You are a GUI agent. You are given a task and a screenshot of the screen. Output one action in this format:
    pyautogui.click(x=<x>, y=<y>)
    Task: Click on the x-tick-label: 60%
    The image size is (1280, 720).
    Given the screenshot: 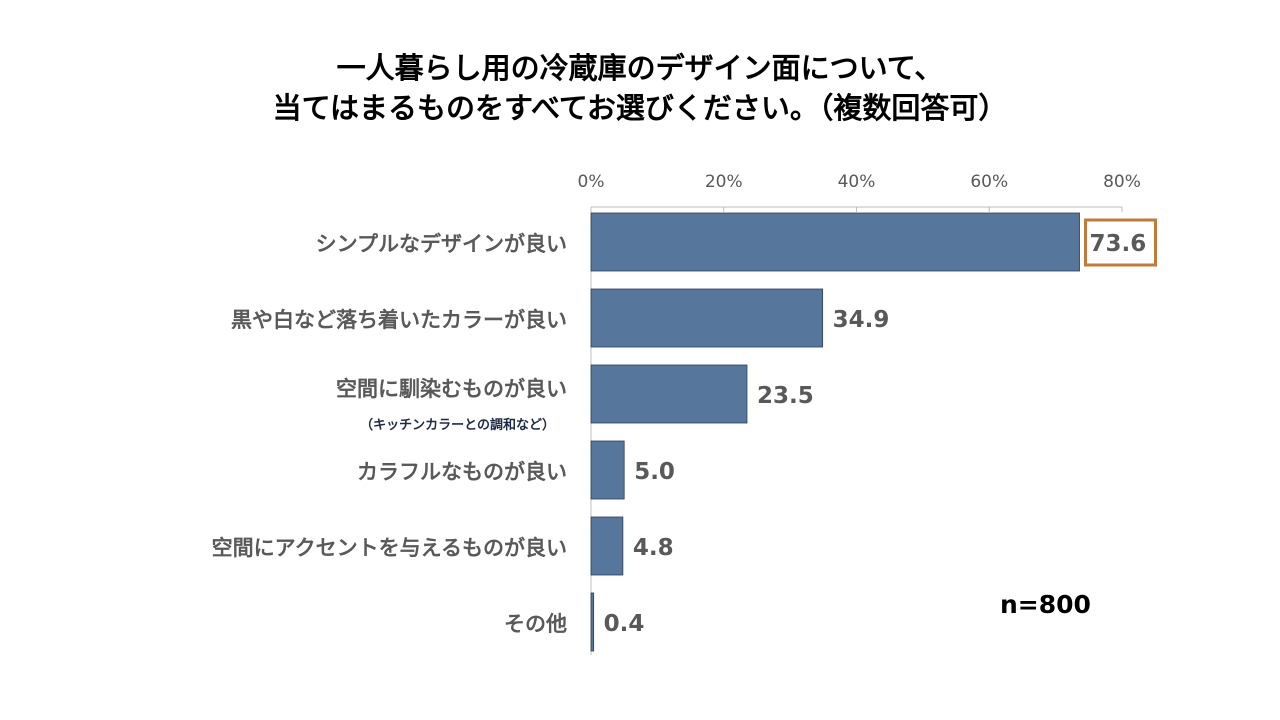 What is the action you would take?
    pyautogui.click(x=989, y=182)
    